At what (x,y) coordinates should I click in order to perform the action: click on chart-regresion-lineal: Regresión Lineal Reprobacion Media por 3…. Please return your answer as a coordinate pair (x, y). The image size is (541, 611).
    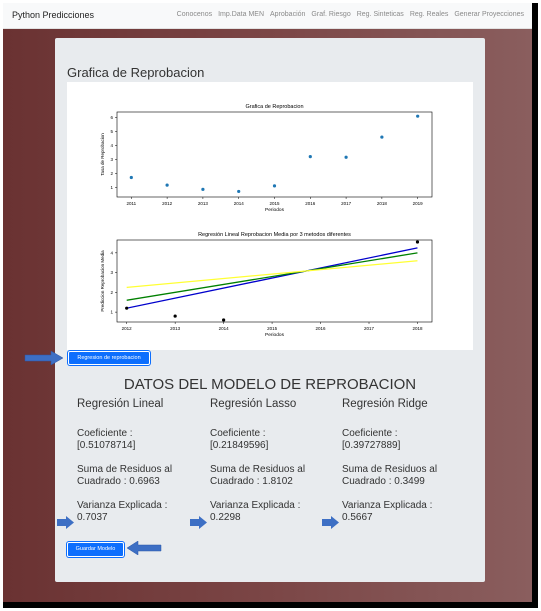
    Looking at the image, I should click on (266, 285).